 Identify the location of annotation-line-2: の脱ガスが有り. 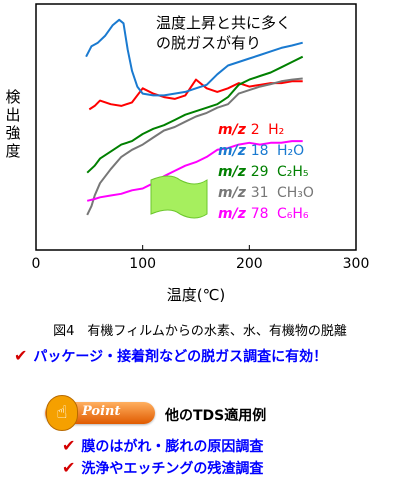
(208, 43).